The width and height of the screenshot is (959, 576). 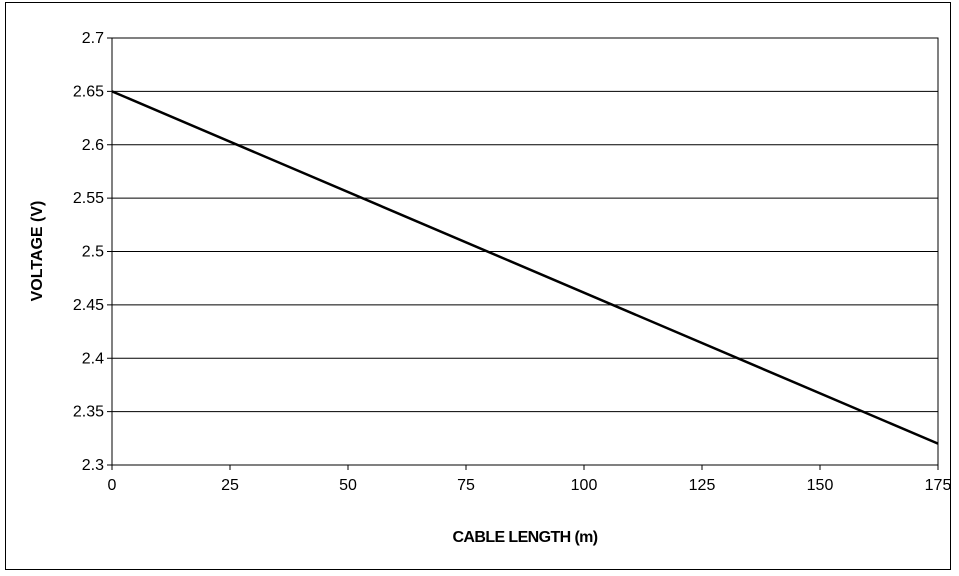 What do you see at coordinates (584, 485) in the screenshot?
I see `x-tick-label: 100` at bounding box center [584, 485].